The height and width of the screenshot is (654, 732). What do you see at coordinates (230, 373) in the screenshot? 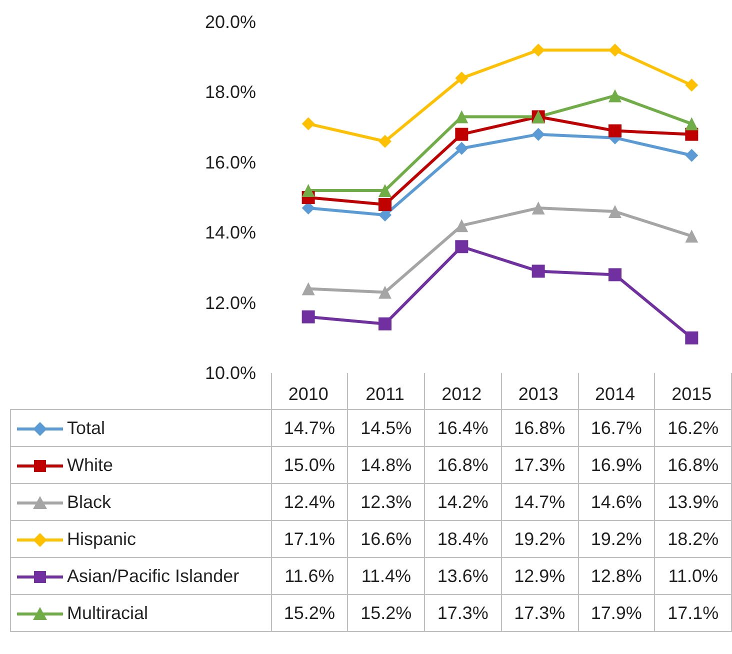
I see `y-tick-label: 10.0%` at bounding box center [230, 373].